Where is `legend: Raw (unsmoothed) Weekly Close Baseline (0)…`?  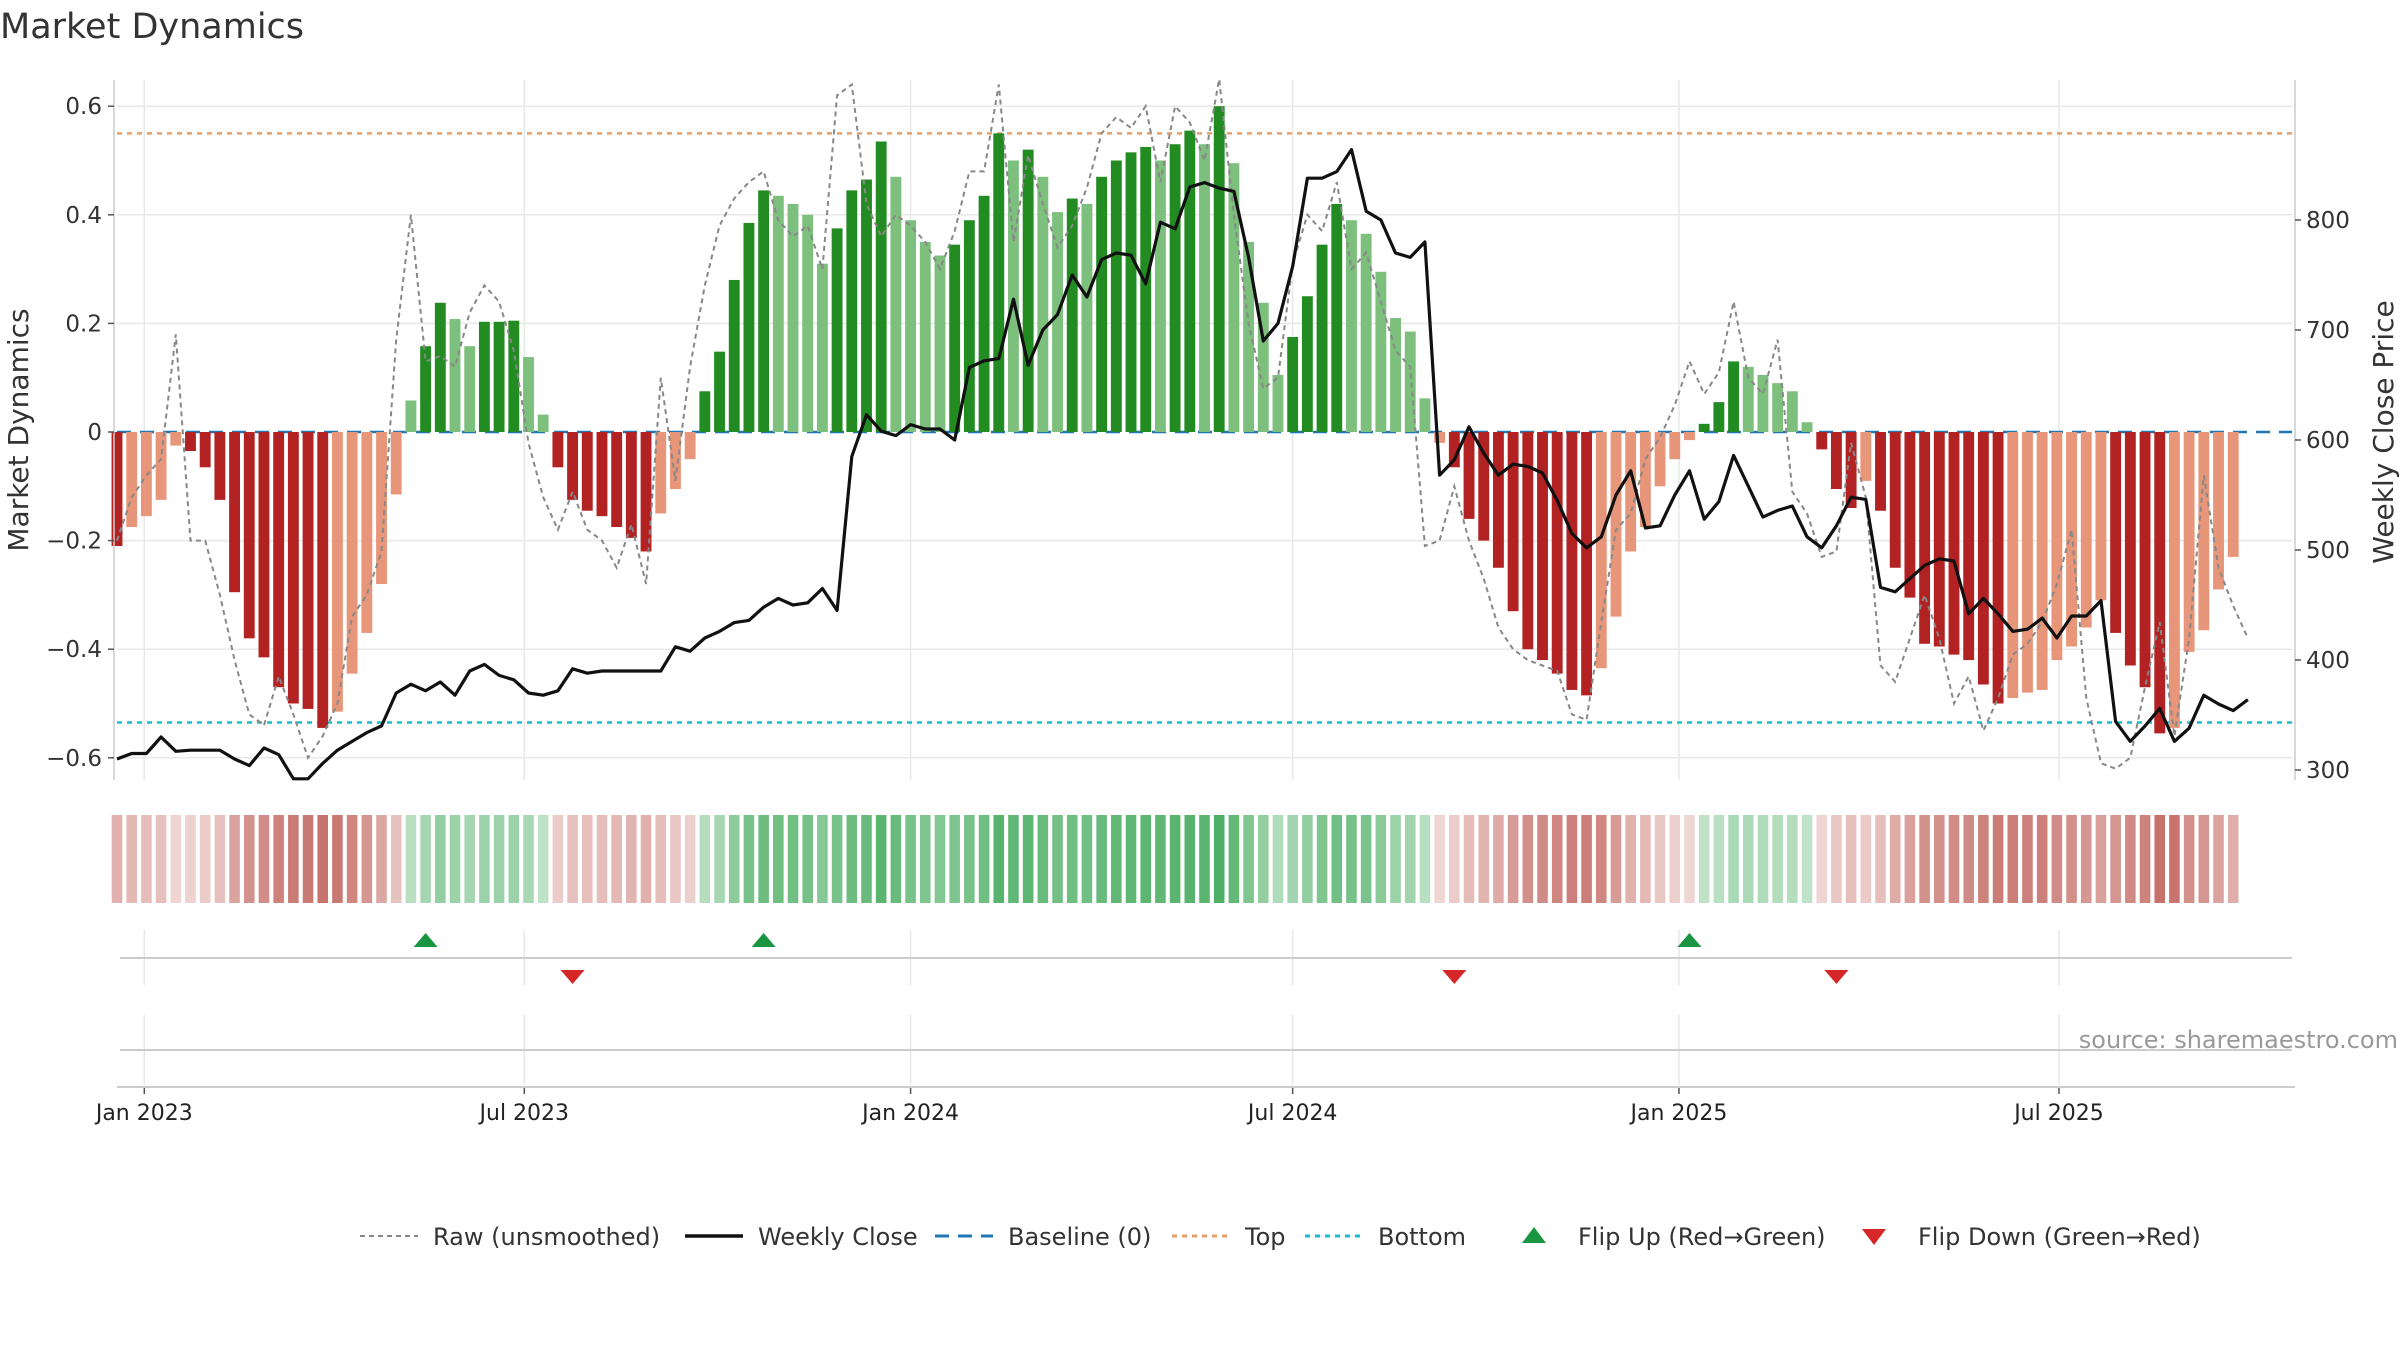 legend: Raw (unsmoothed) Weekly Close Baseline (0)… is located at coordinates (1280, 1237).